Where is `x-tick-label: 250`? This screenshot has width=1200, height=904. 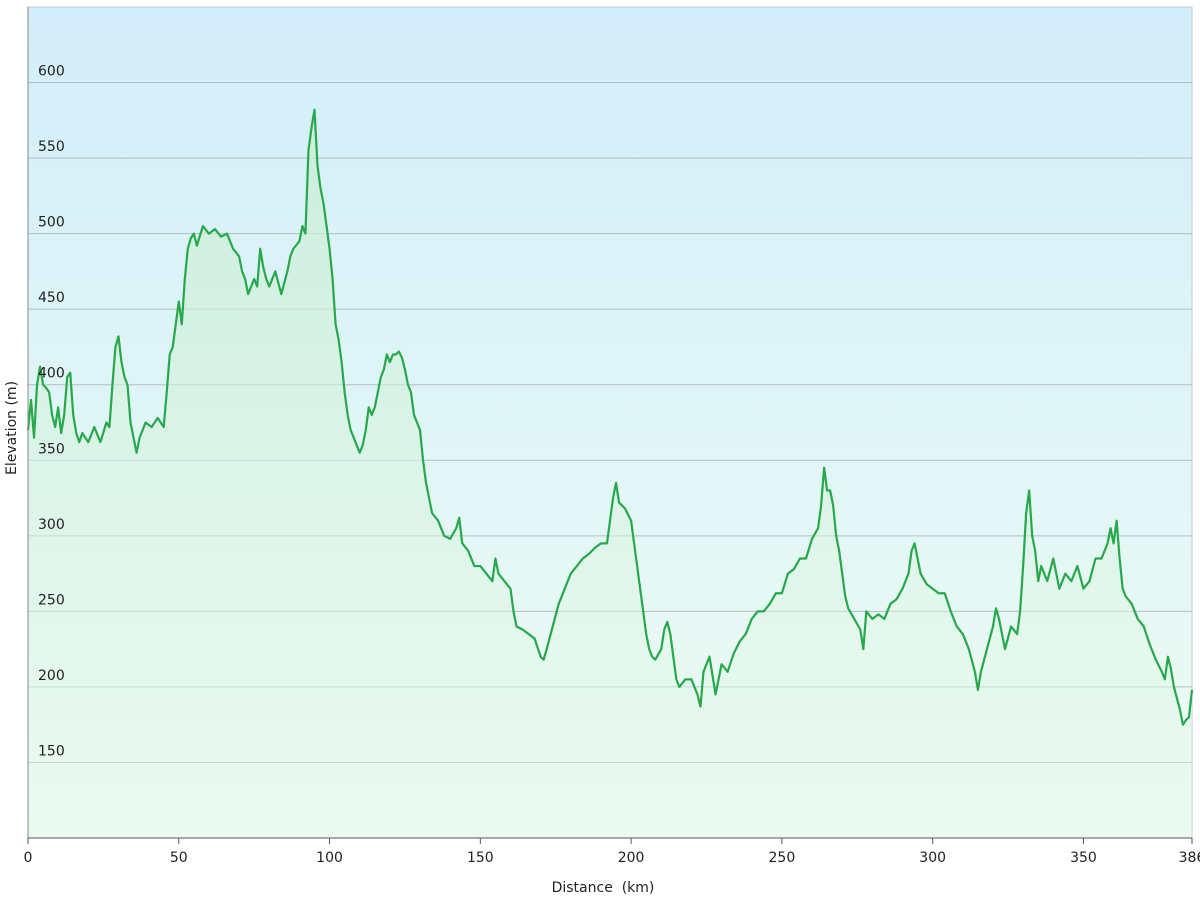 x-tick-label: 250 is located at coordinates (782, 858).